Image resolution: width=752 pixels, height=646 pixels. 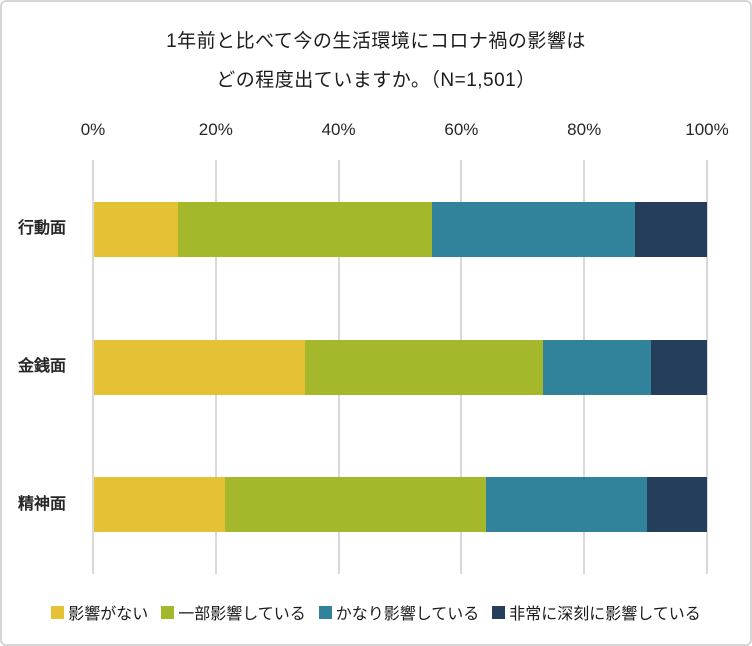 I want to click on chart-title-line1: 1年前と比べて今の生活環境にコロナ禍の影響は, so click(x=376, y=41).